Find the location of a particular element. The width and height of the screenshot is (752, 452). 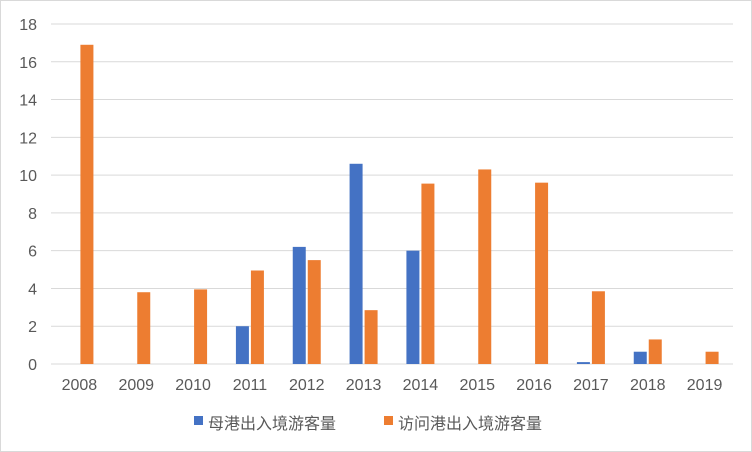

y-tick-label: 16 is located at coordinates (28, 63).